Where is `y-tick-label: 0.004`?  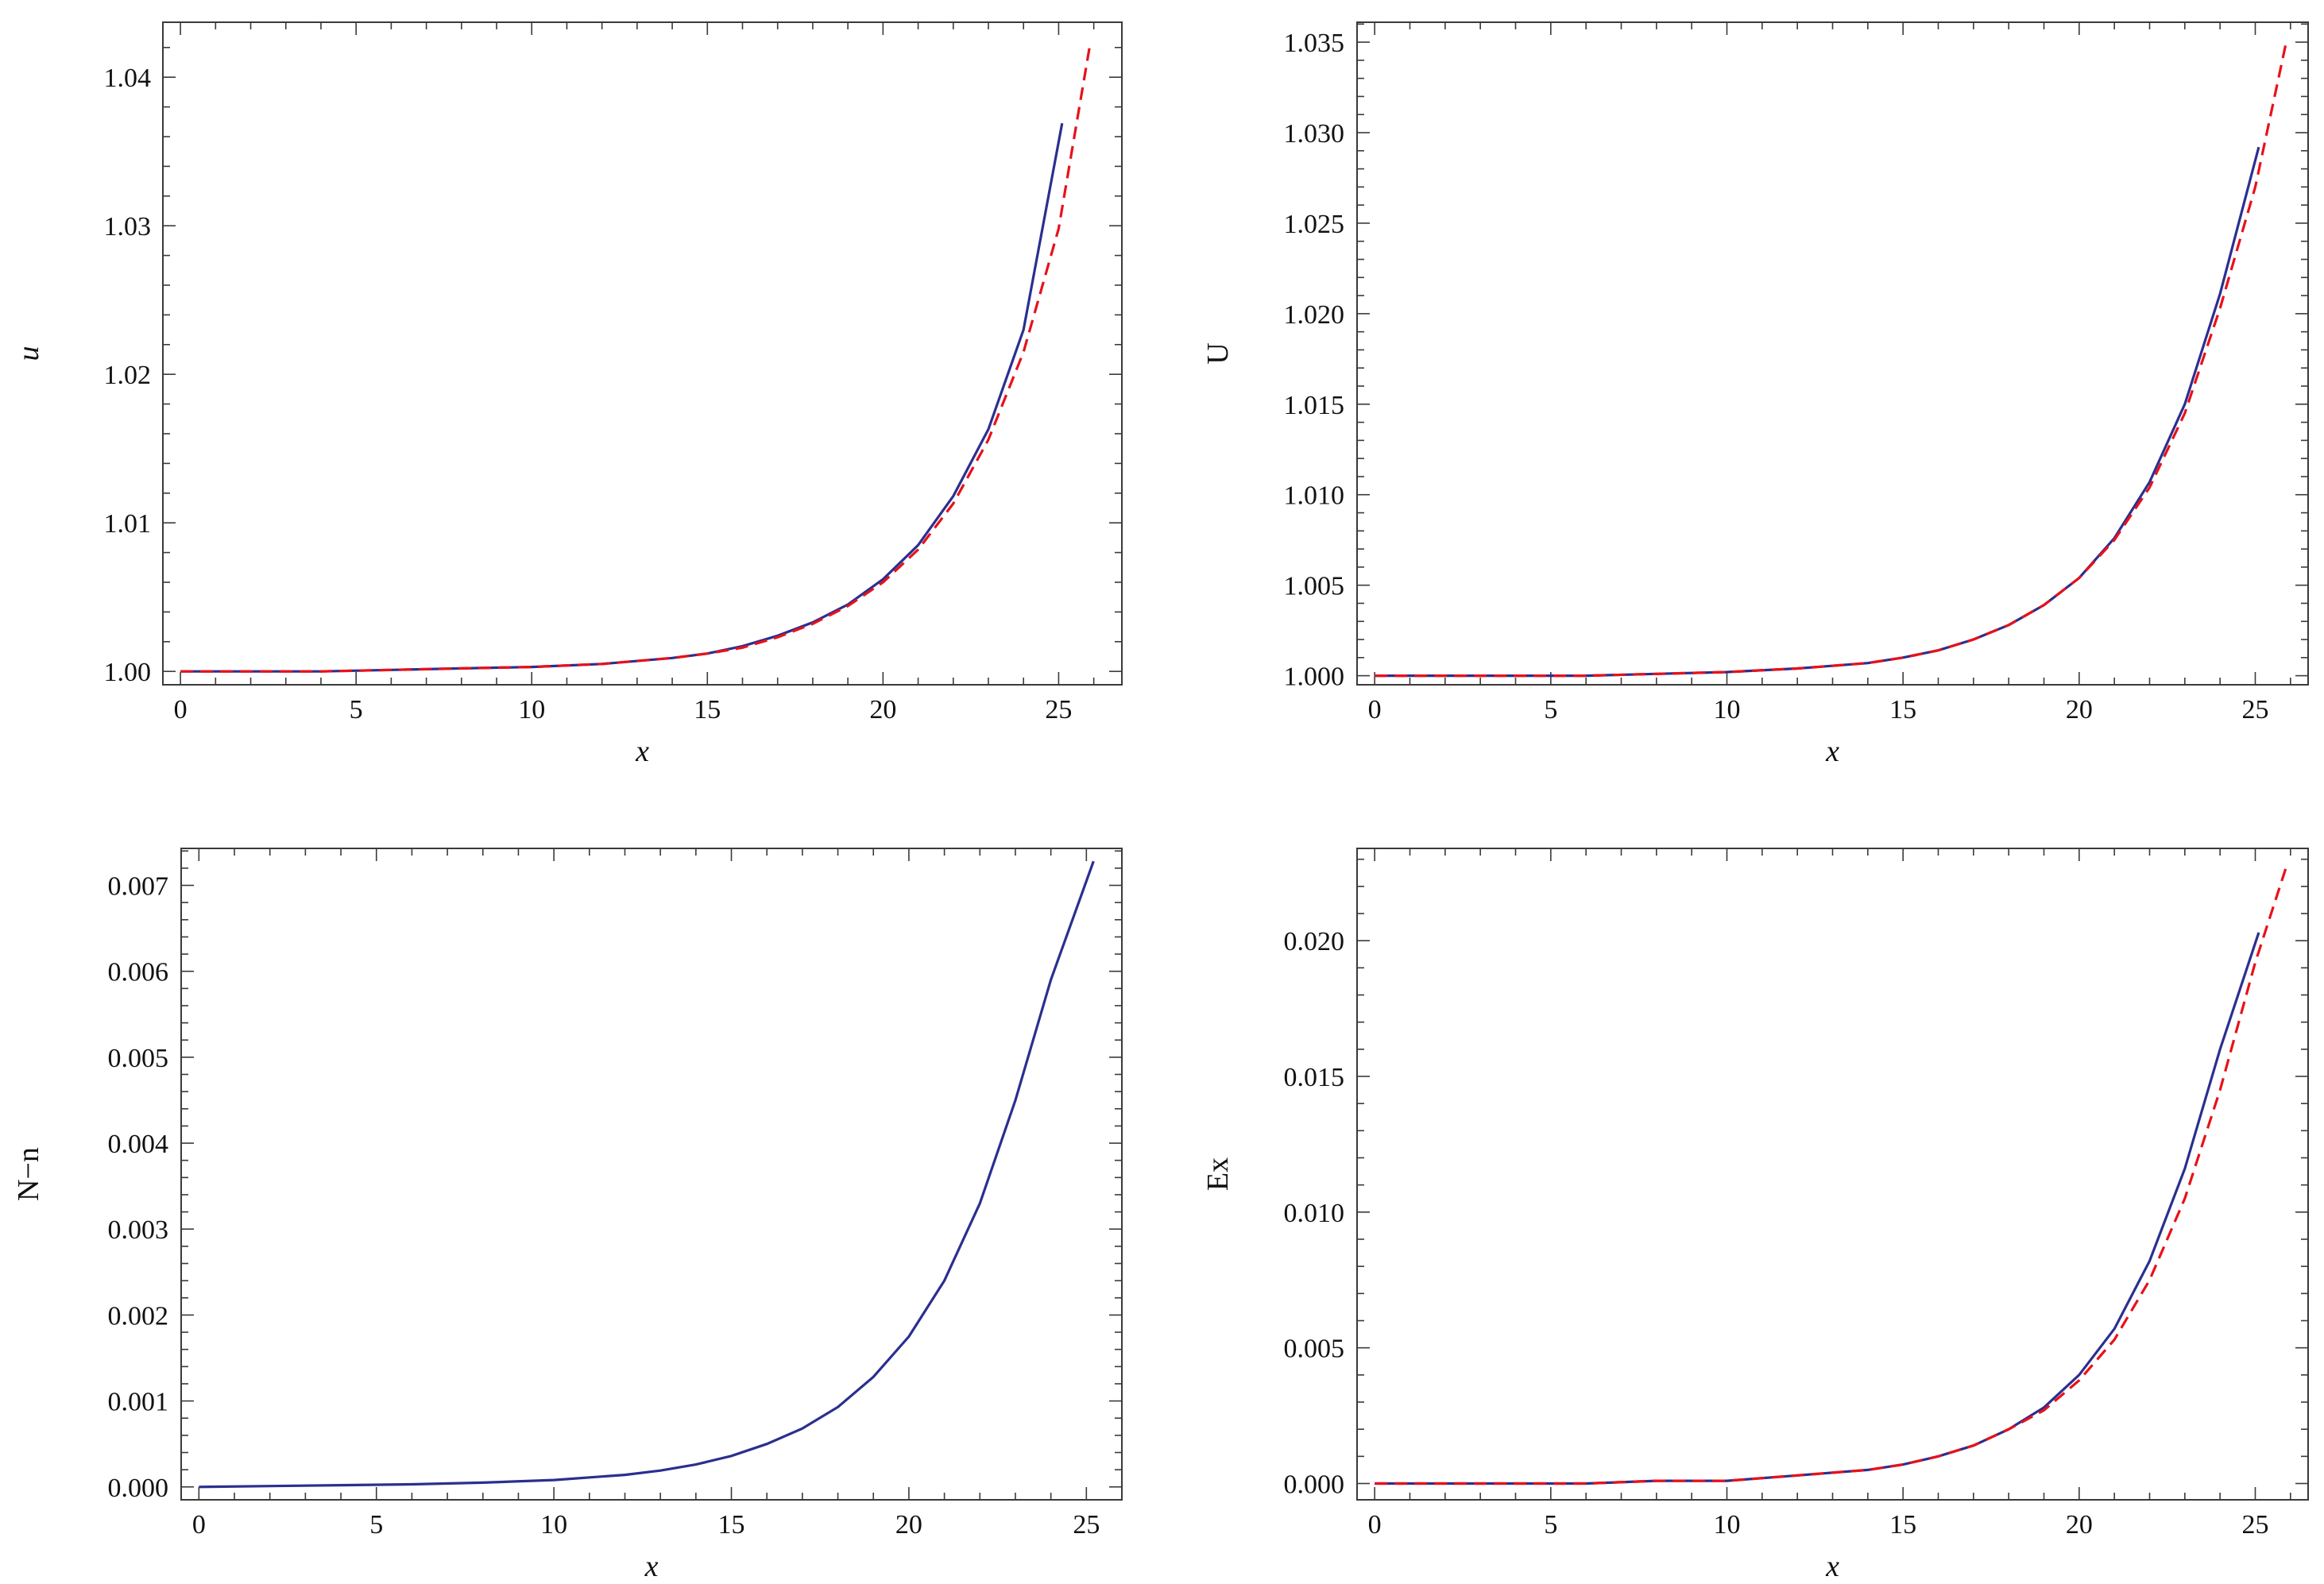 y-tick-label: 0.004 is located at coordinates (138, 1144).